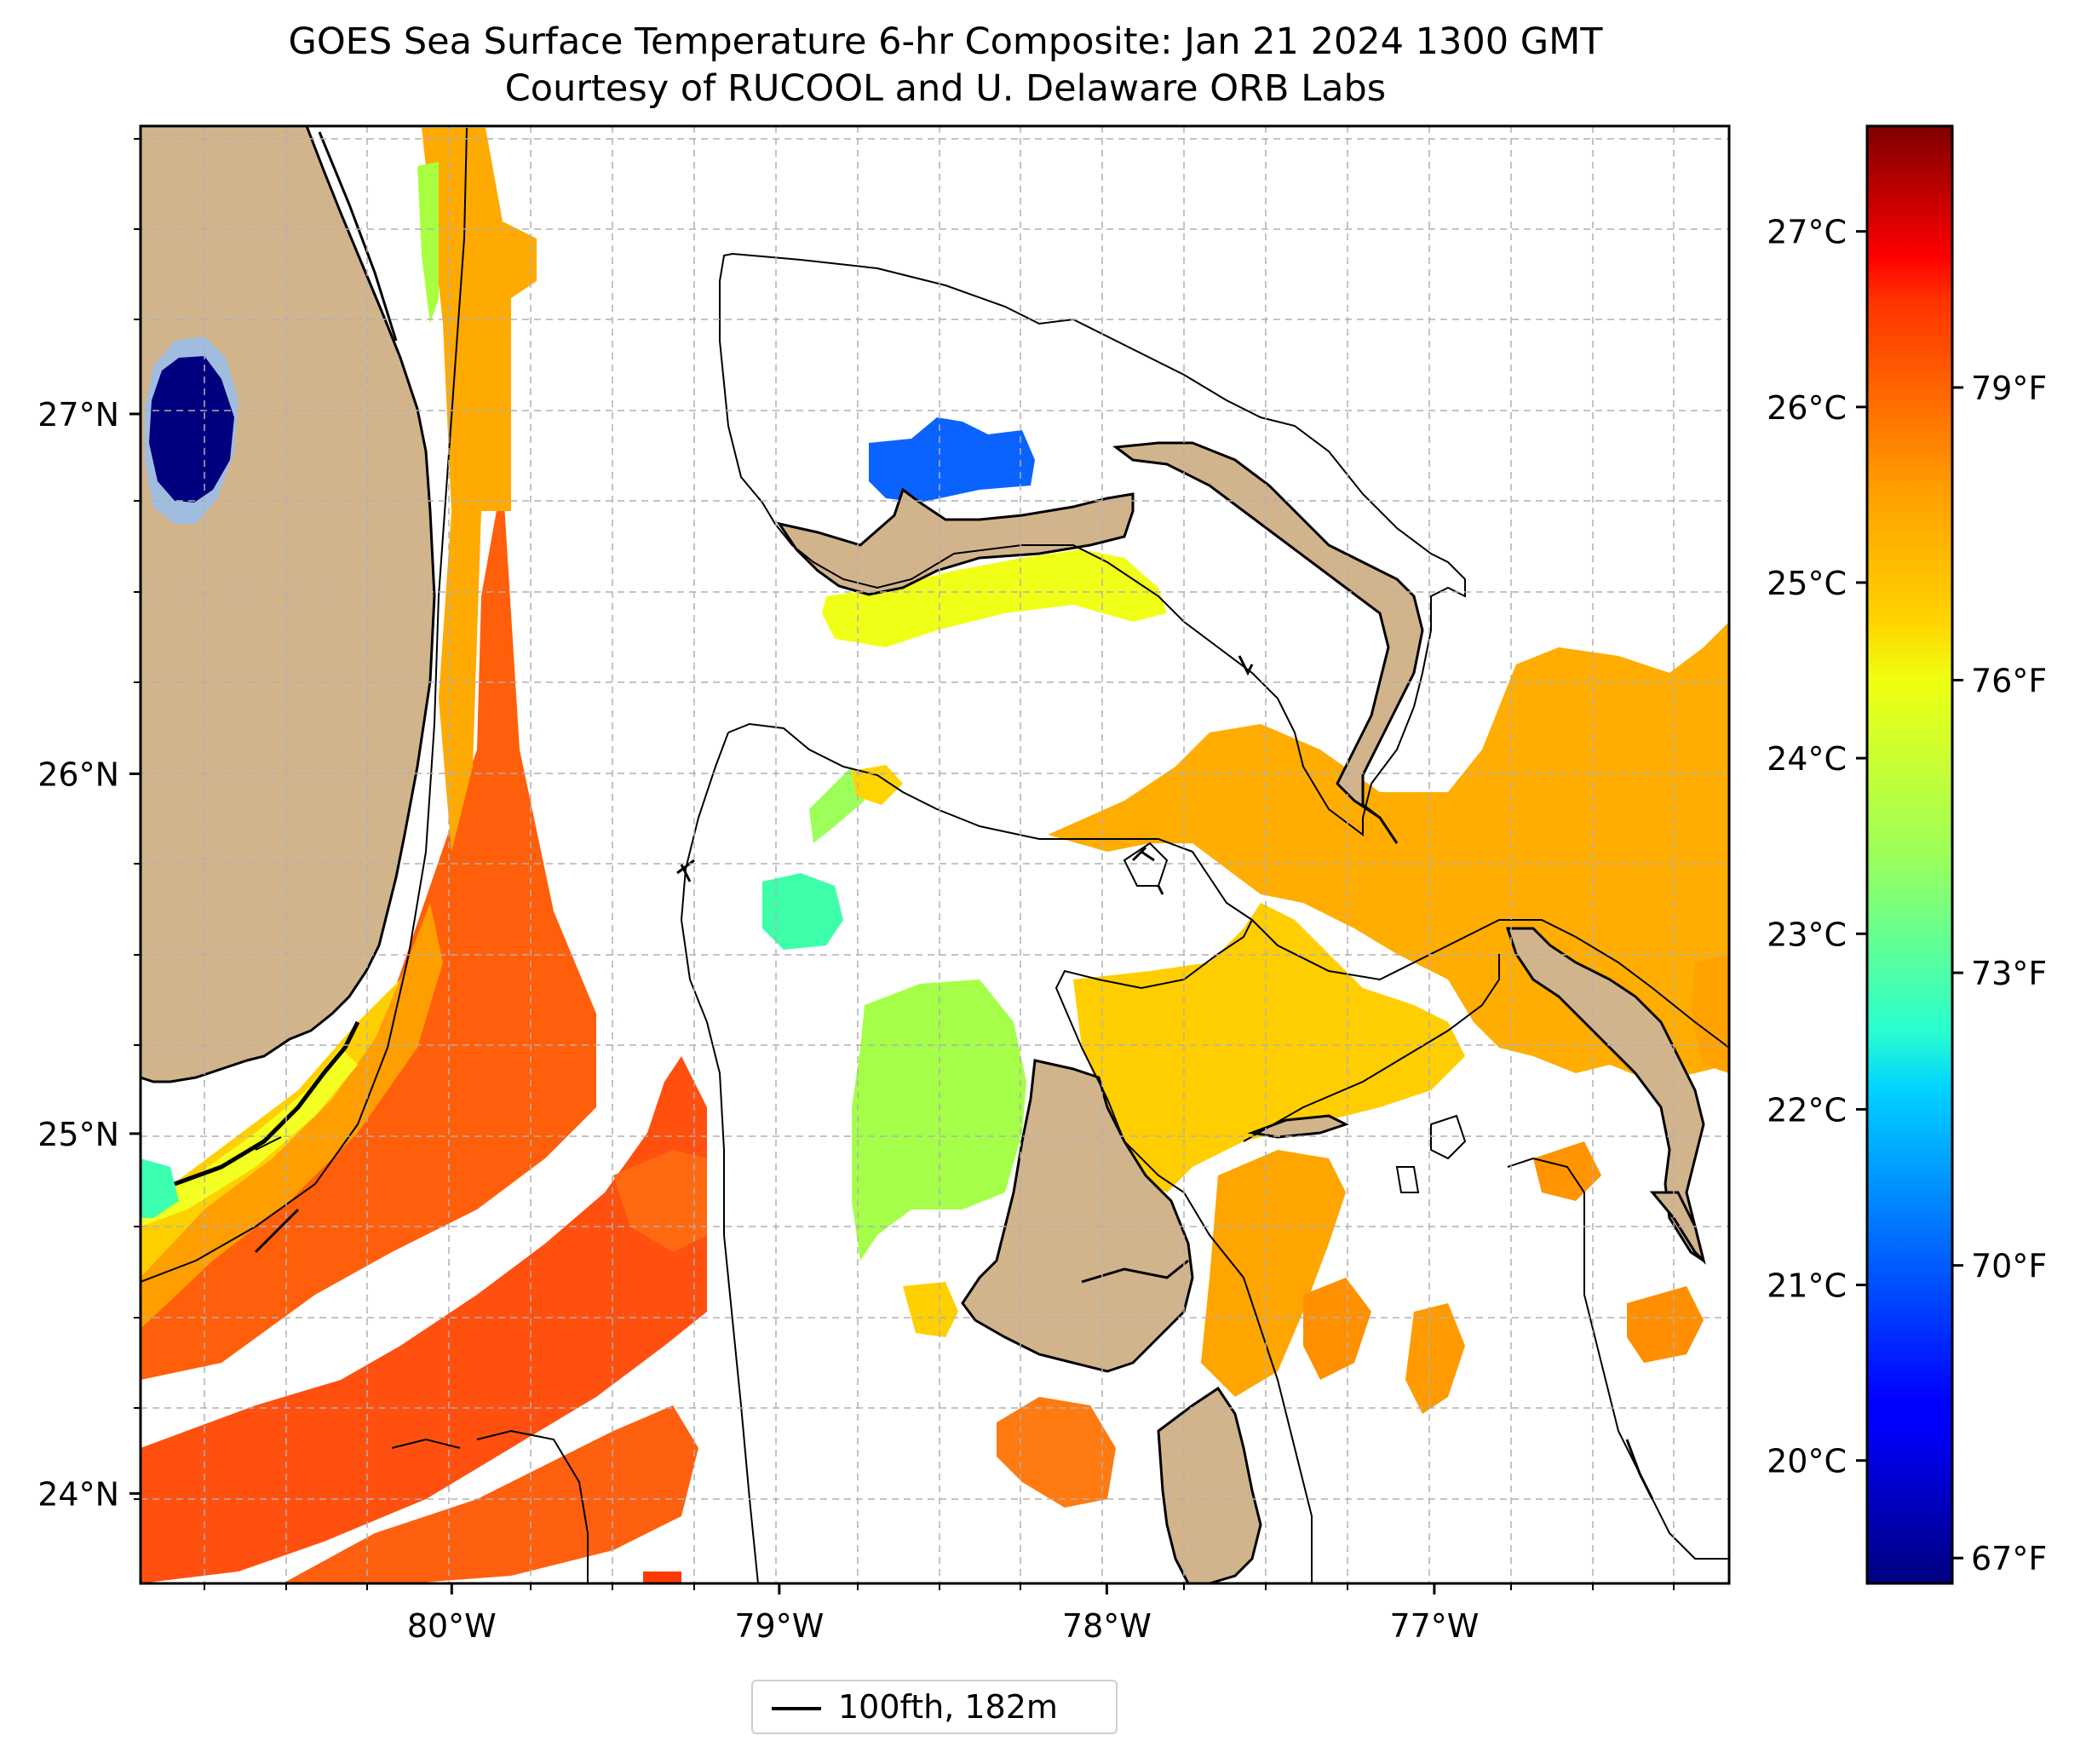 Image resolution: width=2086 pixels, height=1764 pixels. I want to click on land-andros-north-specks, so click(1147, 870).